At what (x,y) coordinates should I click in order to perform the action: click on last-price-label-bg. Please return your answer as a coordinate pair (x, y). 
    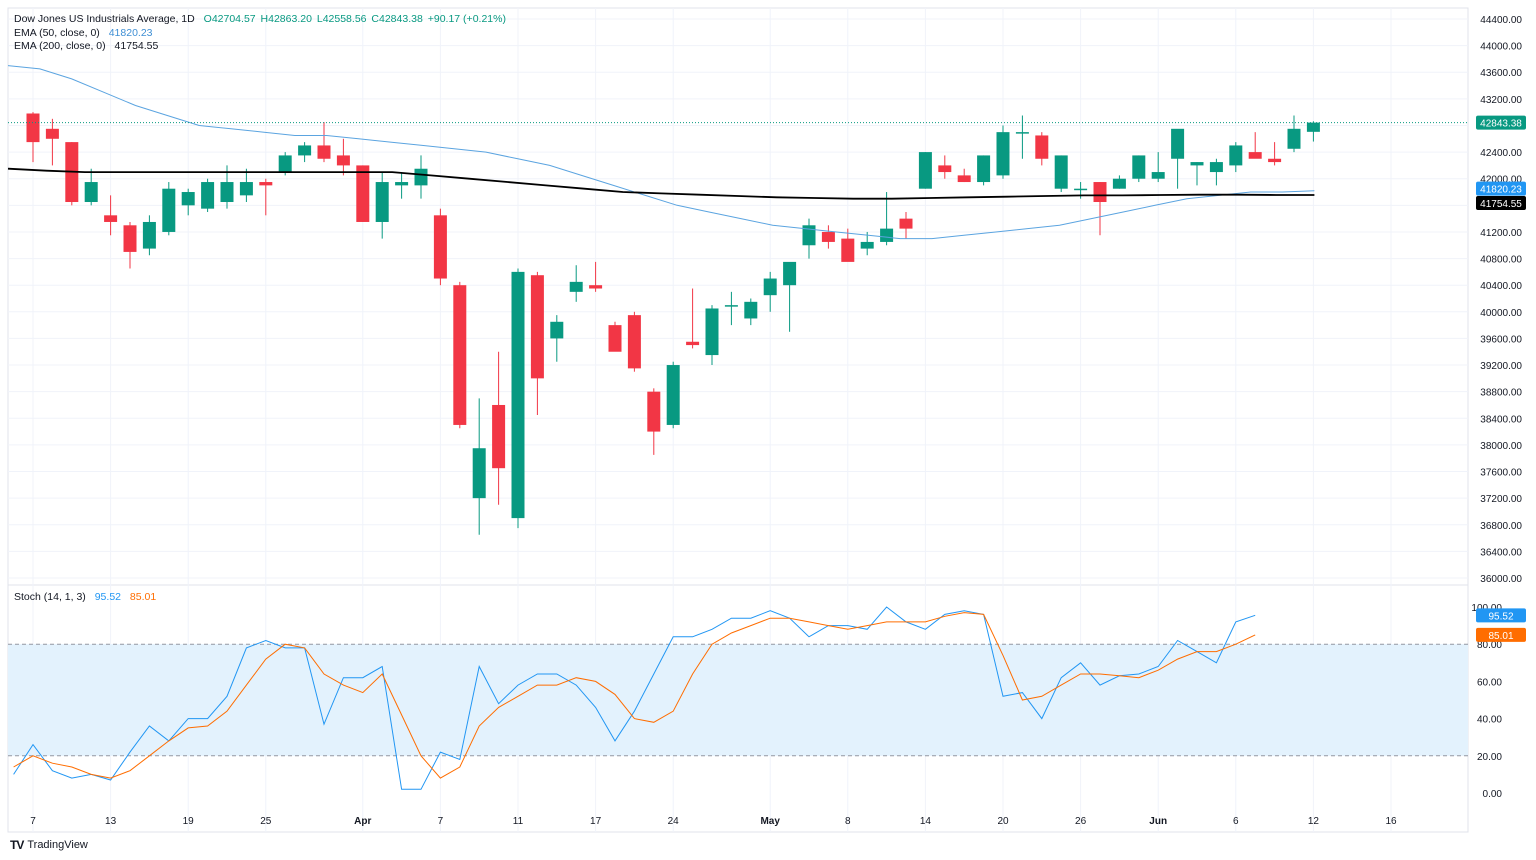
    Looking at the image, I should click on (1501, 122).